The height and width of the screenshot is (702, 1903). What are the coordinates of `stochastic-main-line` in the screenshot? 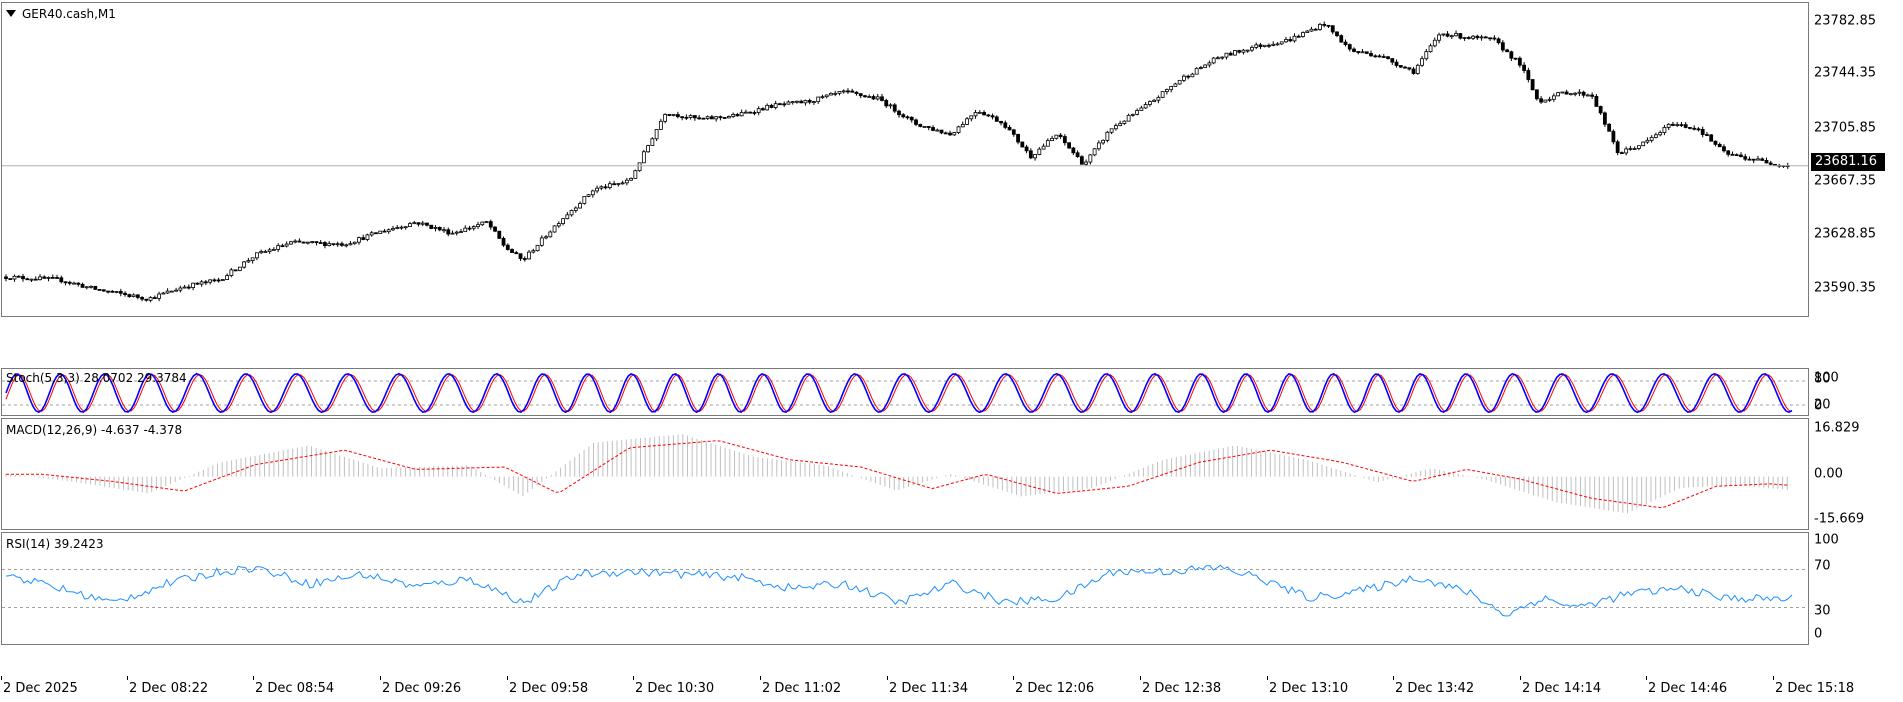 It's located at (899, 393).